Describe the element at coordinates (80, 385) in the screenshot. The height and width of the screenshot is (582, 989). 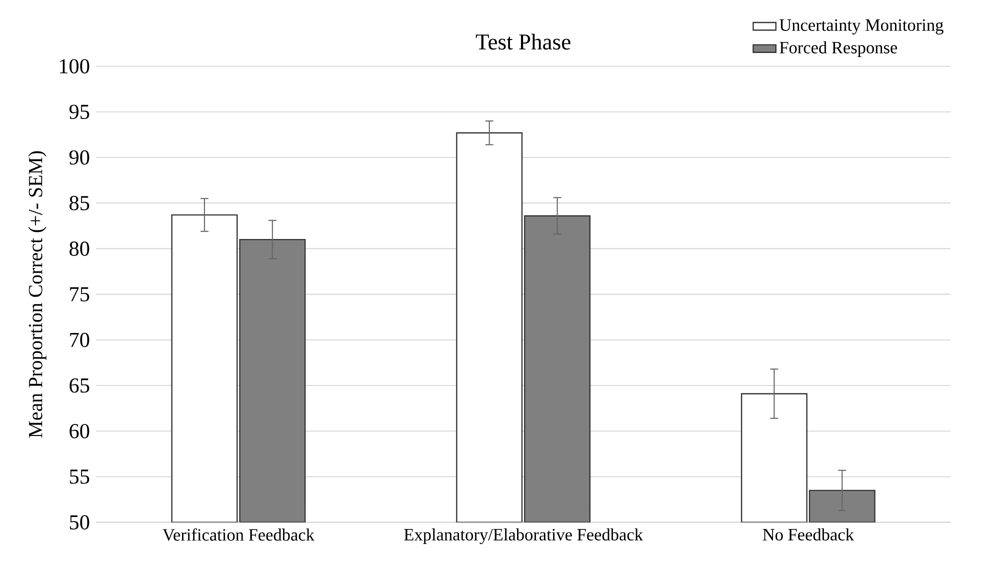
I see `y-tick-label: 65` at that location.